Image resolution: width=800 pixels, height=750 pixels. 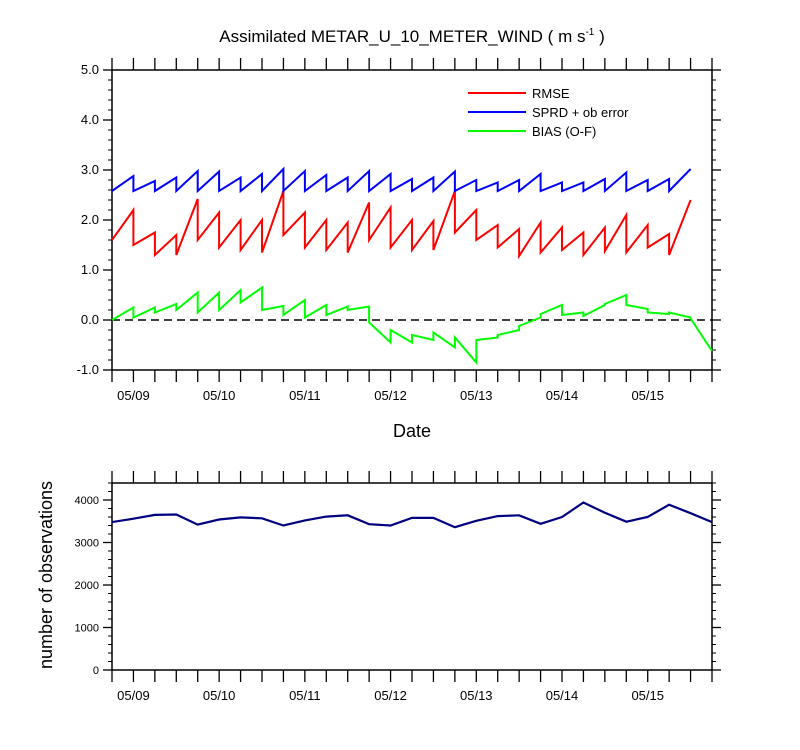 I want to click on title-unit-superscript: -1, so click(x=589, y=32).